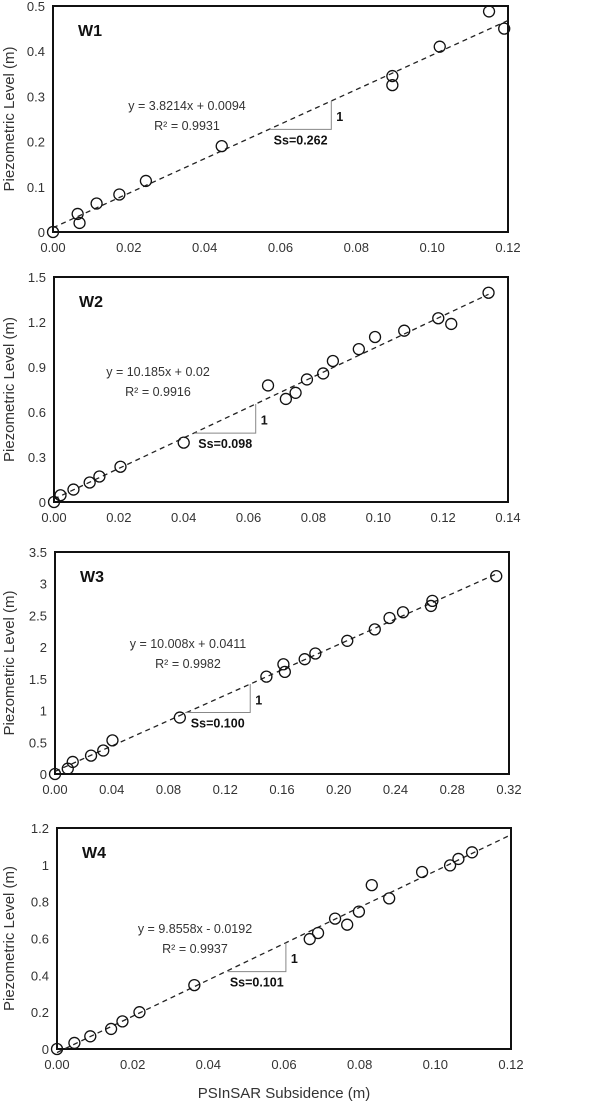  What do you see at coordinates (37, 277) in the screenshot?
I see `y-tick-label: 1.5` at bounding box center [37, 277].